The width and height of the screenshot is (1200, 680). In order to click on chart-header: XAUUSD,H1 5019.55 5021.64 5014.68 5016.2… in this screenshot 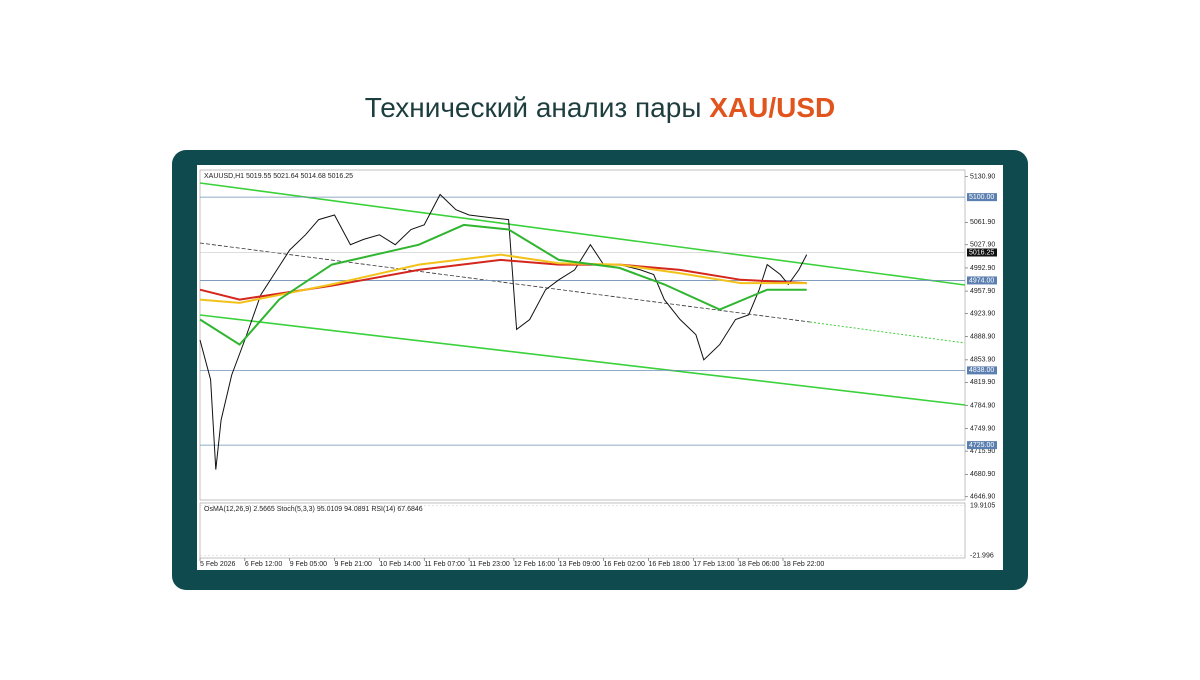, I will do `click(278, 176)`.